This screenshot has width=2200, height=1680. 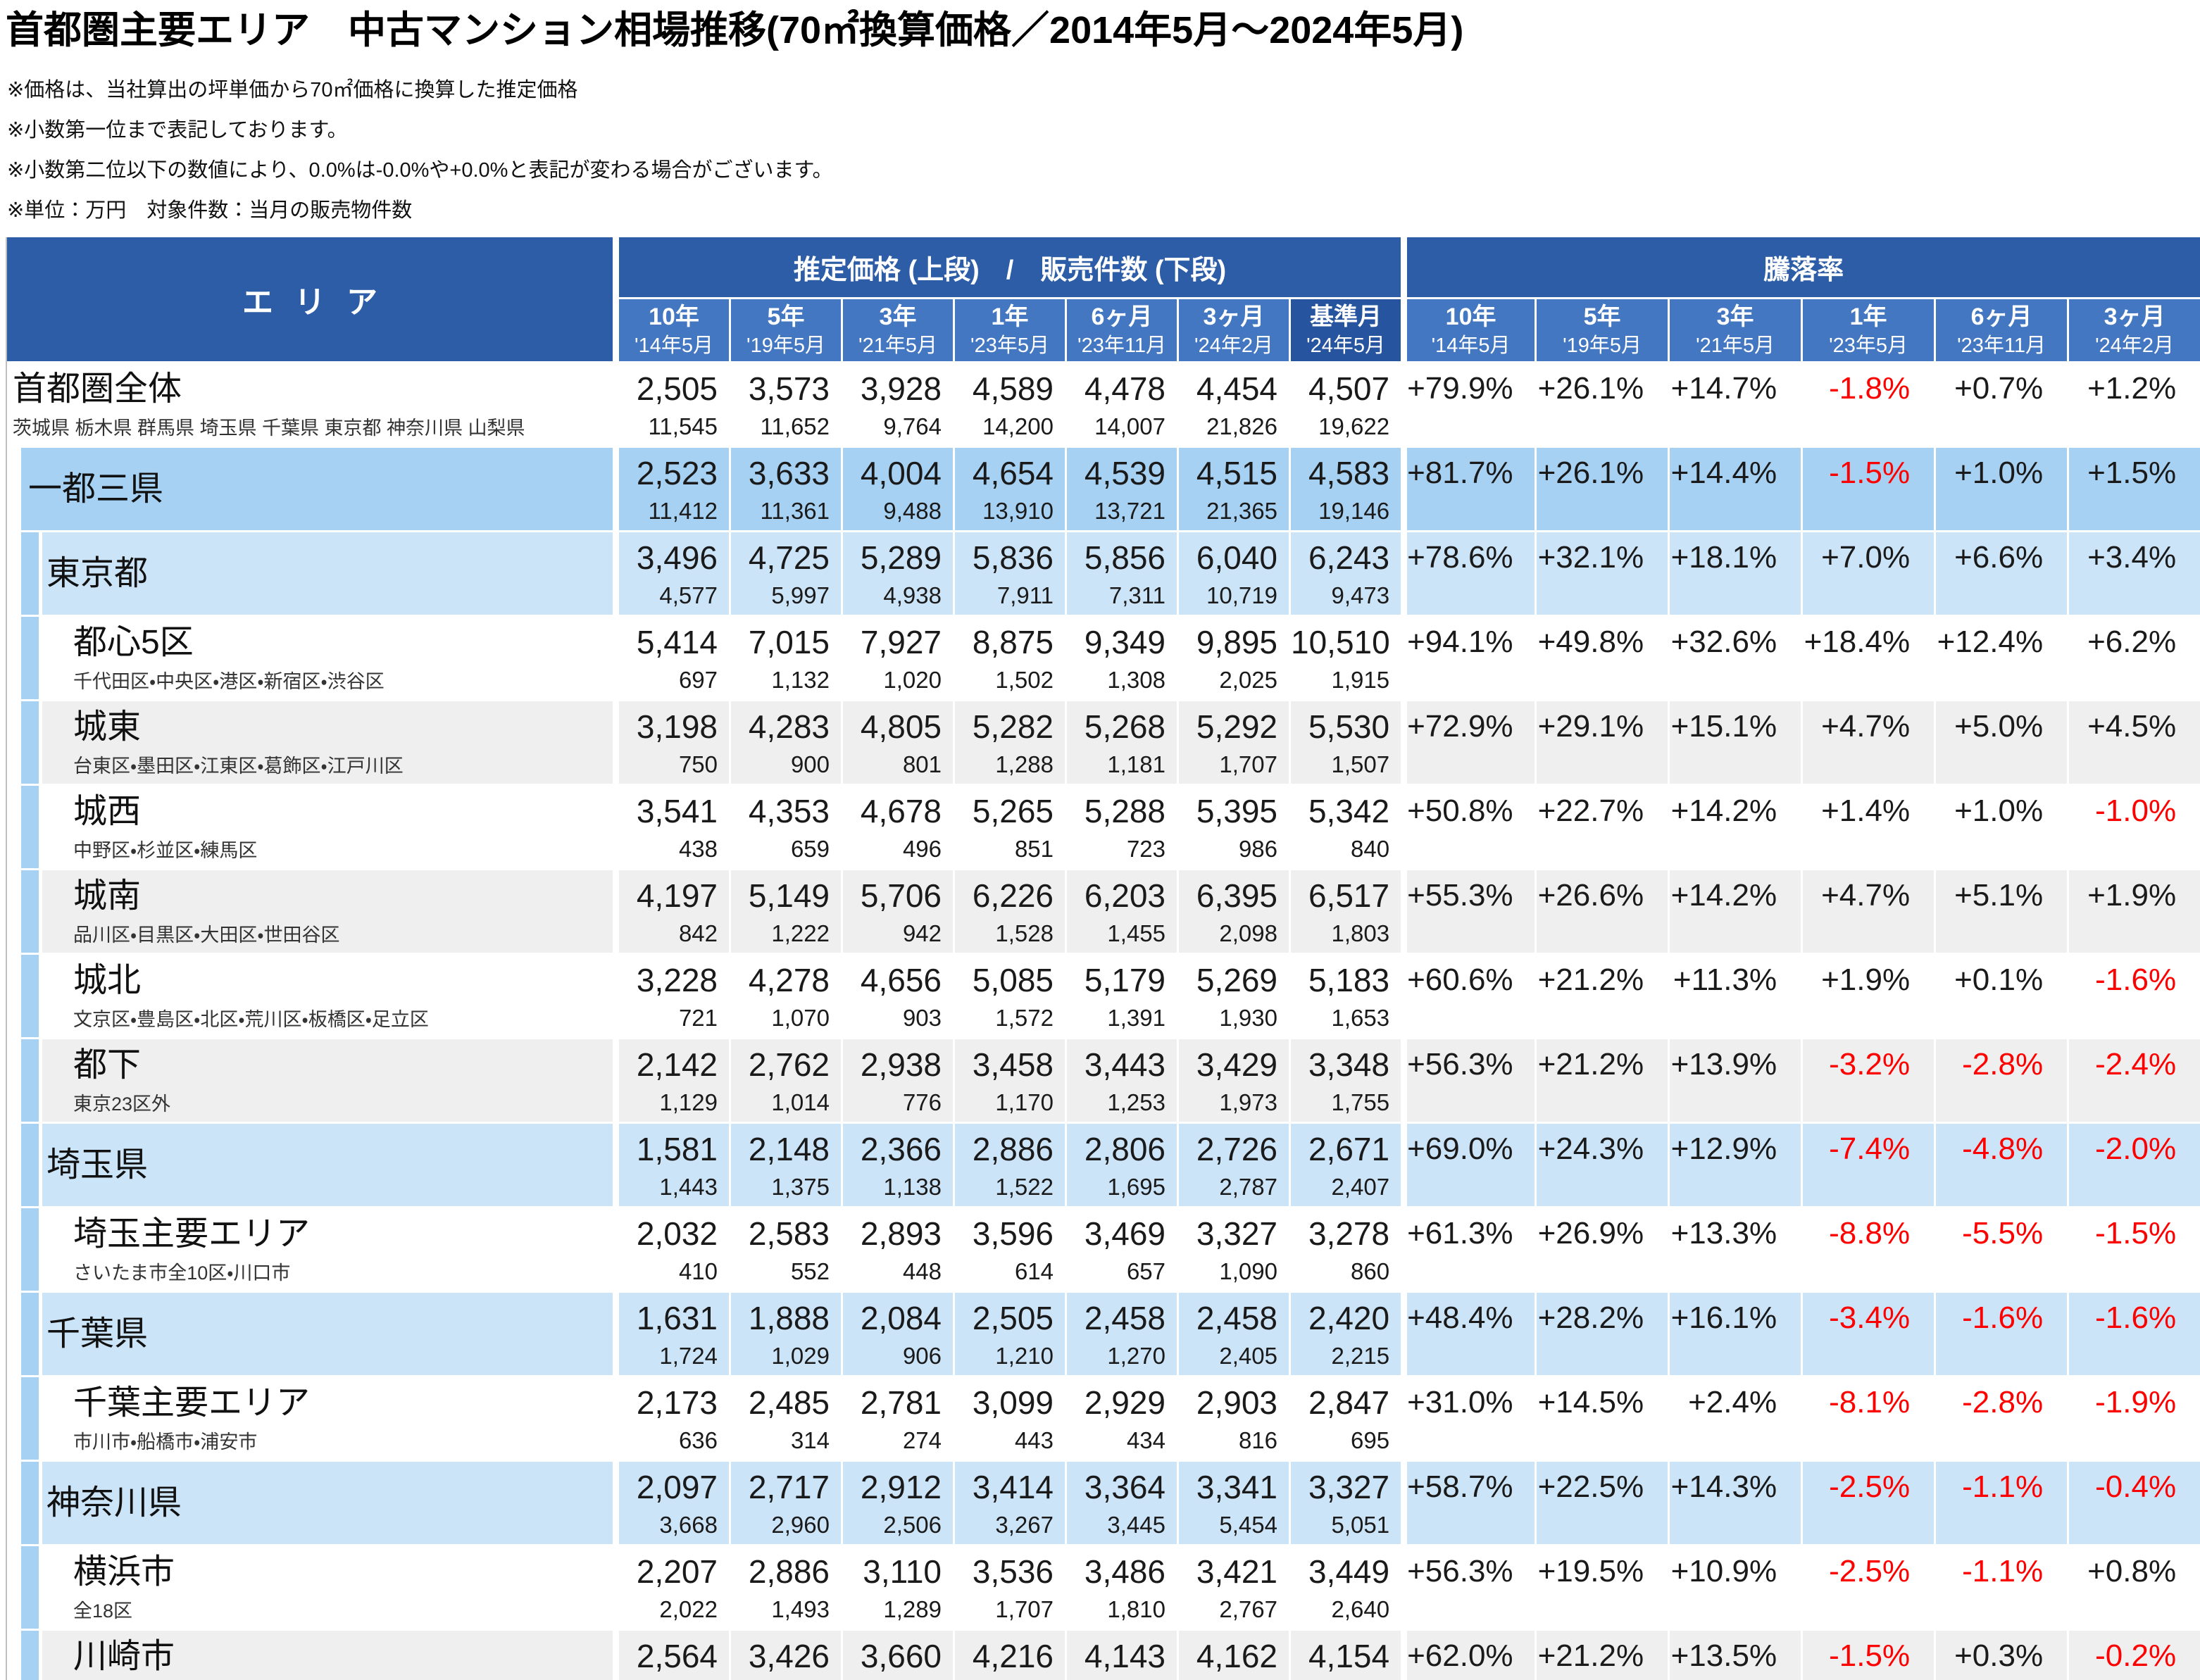 I want to click on rate-value: +14.3%, so click(x=1723, y=1487).